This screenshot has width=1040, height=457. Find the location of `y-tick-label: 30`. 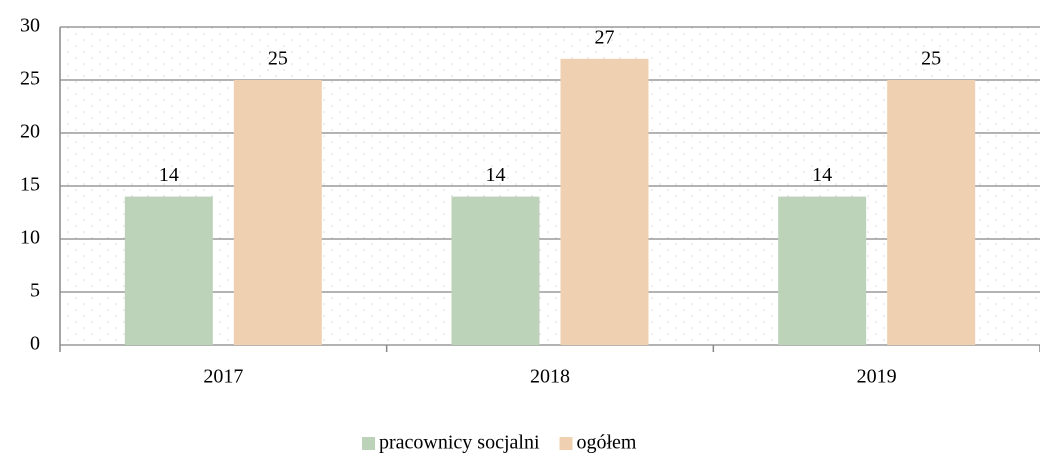

y-tick-label: 30 is located at coordinates (30, 26).